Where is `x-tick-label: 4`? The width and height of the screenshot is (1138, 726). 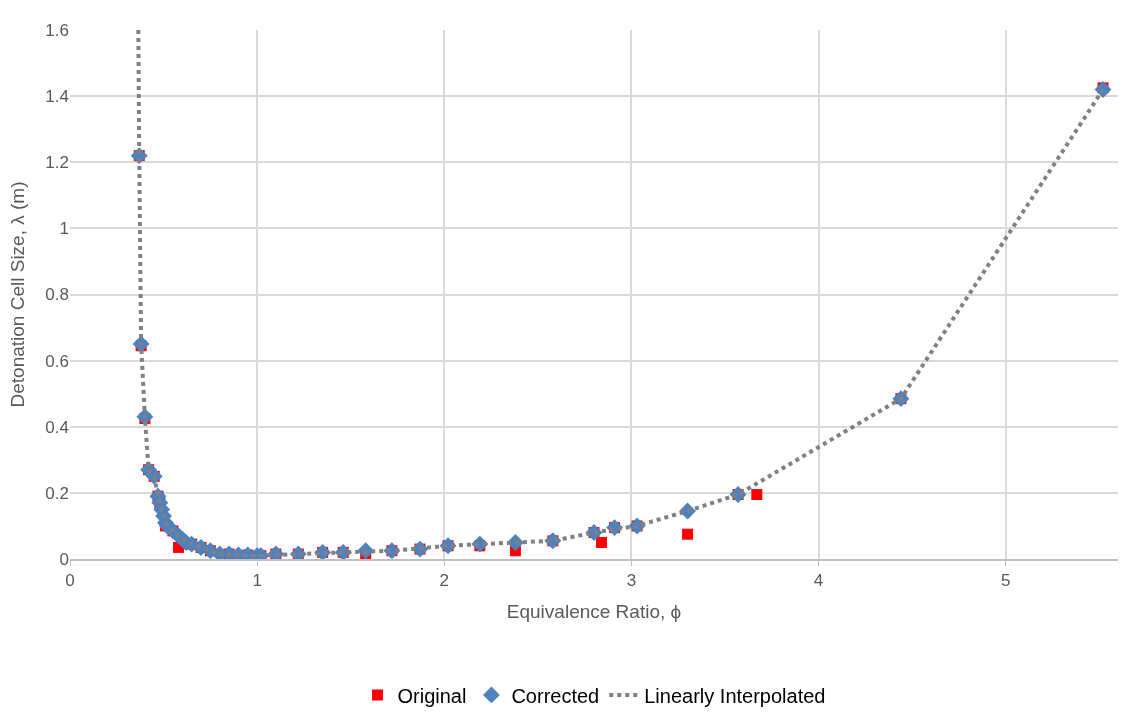 x-tick-label: 4 is located at coordinates (818, 581).